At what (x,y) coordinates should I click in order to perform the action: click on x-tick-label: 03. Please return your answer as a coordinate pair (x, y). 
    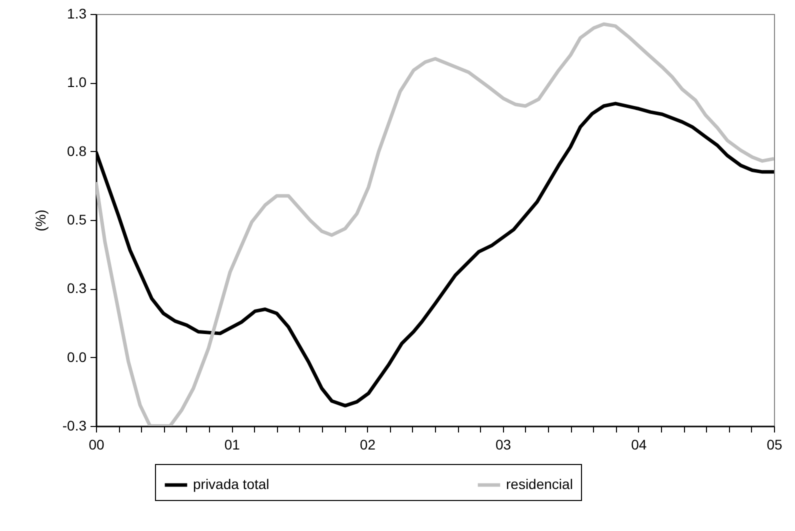
    Looking at the image, I should click on (504, 444).